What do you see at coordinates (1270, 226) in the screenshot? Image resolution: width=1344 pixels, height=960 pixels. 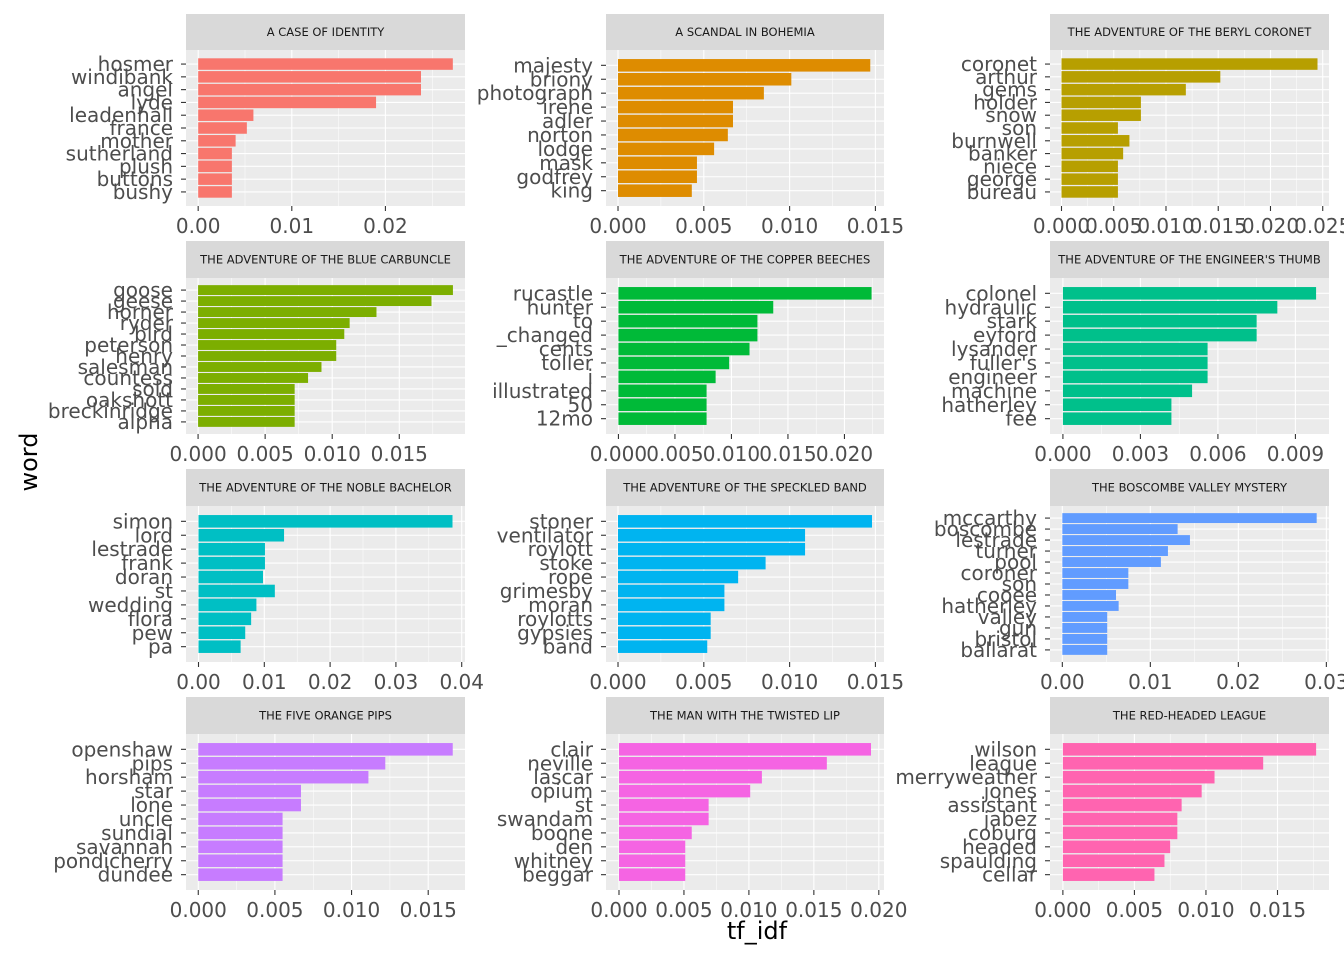 I see `x-tick-label: 0.020` at bounding box center [1270, 226].